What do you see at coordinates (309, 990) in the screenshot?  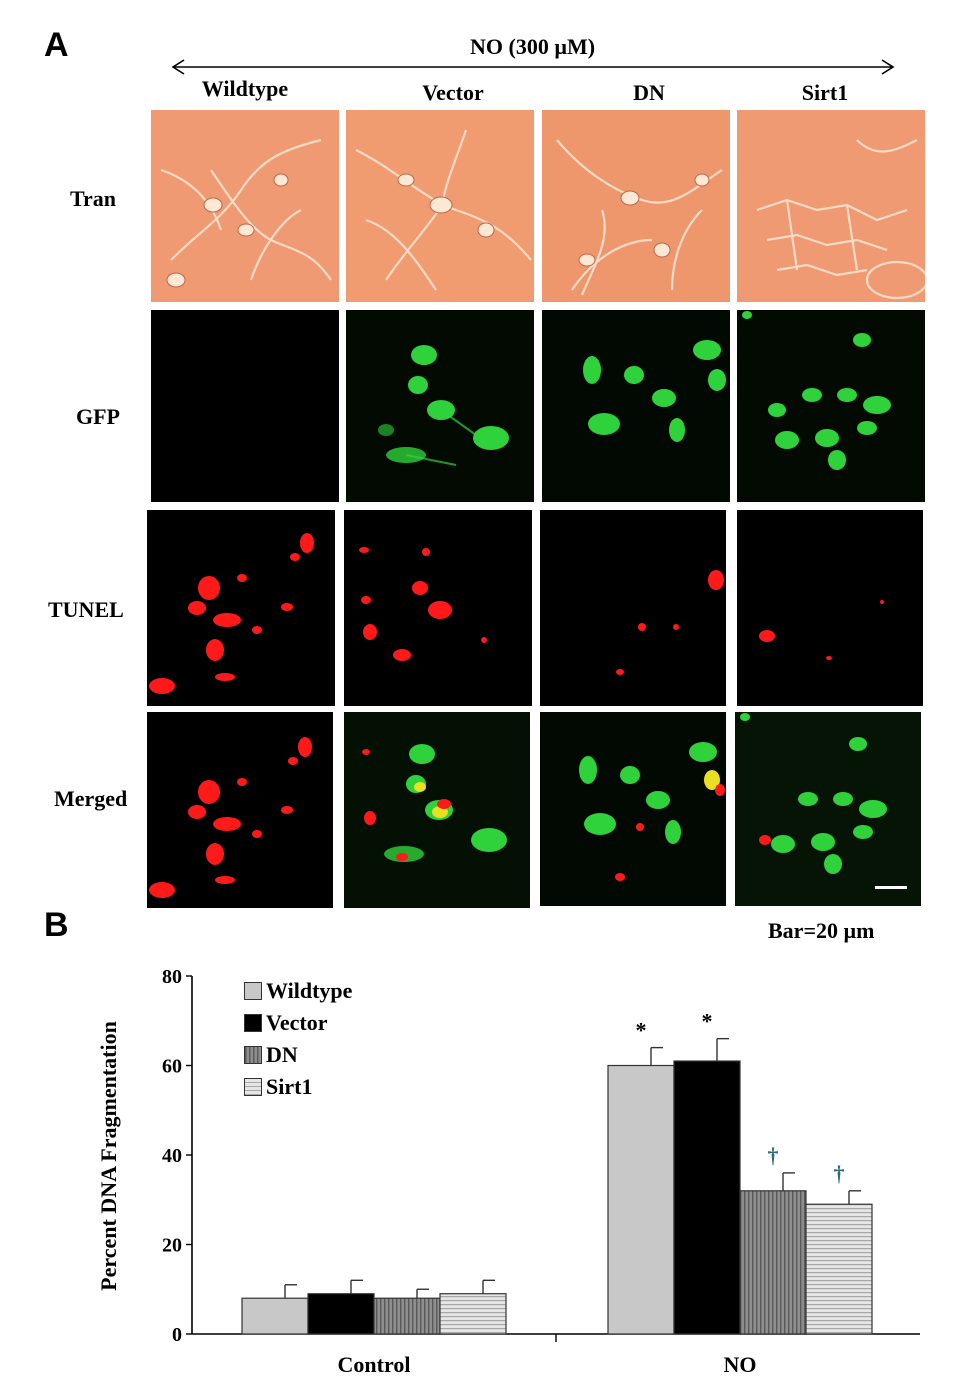 I see `legend-label-wildtype: Wildtype` at bounding box center [309, 990].